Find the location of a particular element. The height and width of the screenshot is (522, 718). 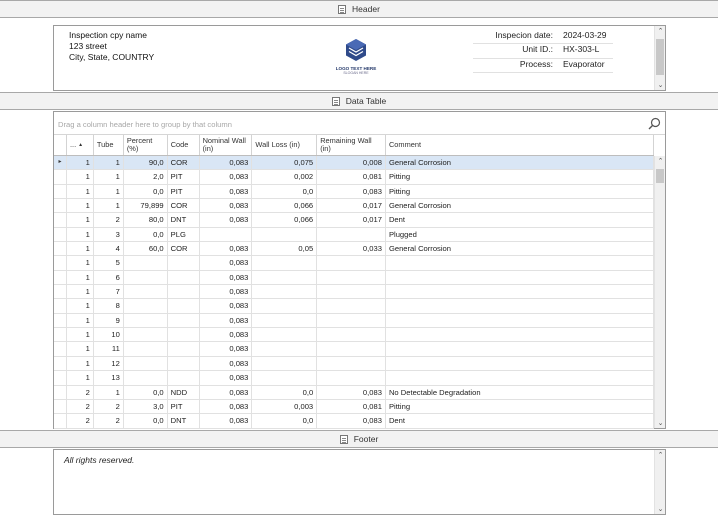

table-row: 1 2 80,0 DNT 0,083 0,066 0,017 Dent is located at coordinates (354, 220).